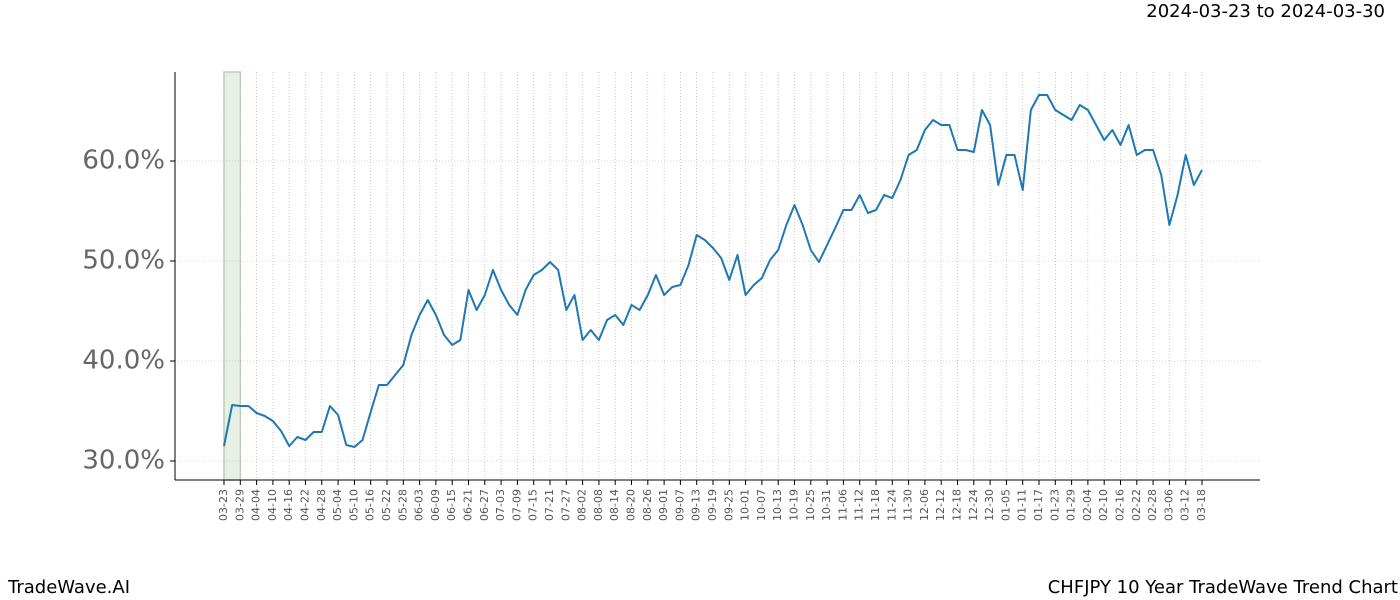  Describe the element at coordinates (1087, 505) in the screenshot. I see `x-tick-label: 02-04` at that location.